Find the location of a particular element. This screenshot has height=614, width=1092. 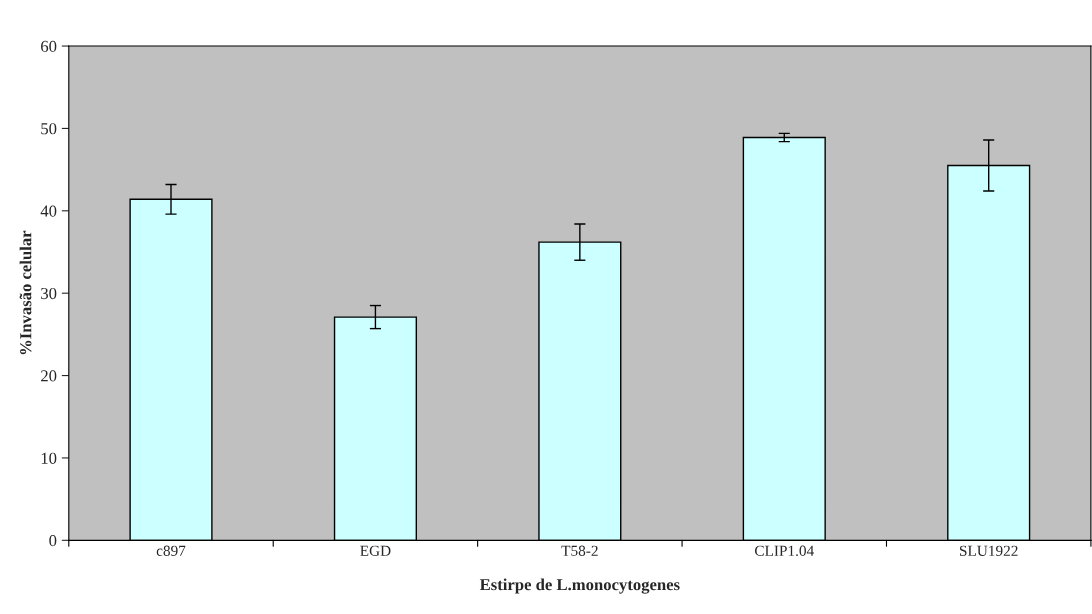

x-tick-label: c897 is located at coordinates (171, 550).